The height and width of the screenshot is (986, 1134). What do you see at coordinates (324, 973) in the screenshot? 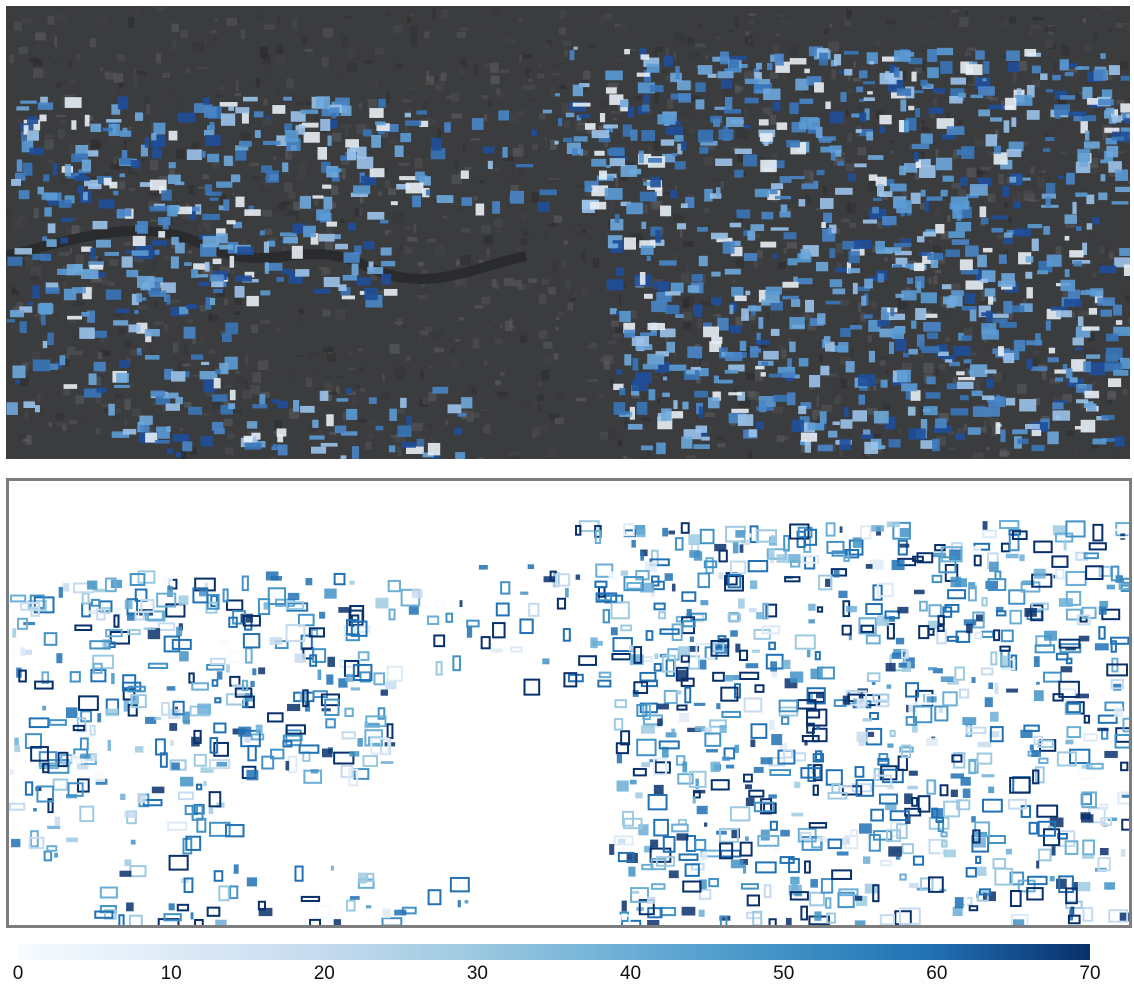
I see `colorbar-tick-label: 20` at bounding box center [324, 973].